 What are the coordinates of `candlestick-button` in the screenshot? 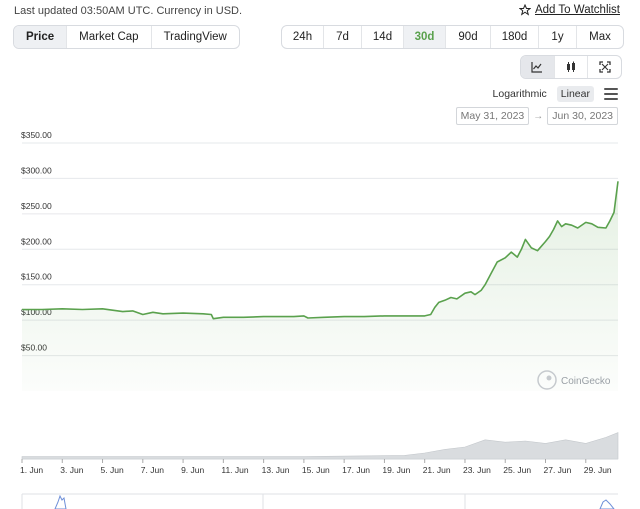 It's located at (572, 67).